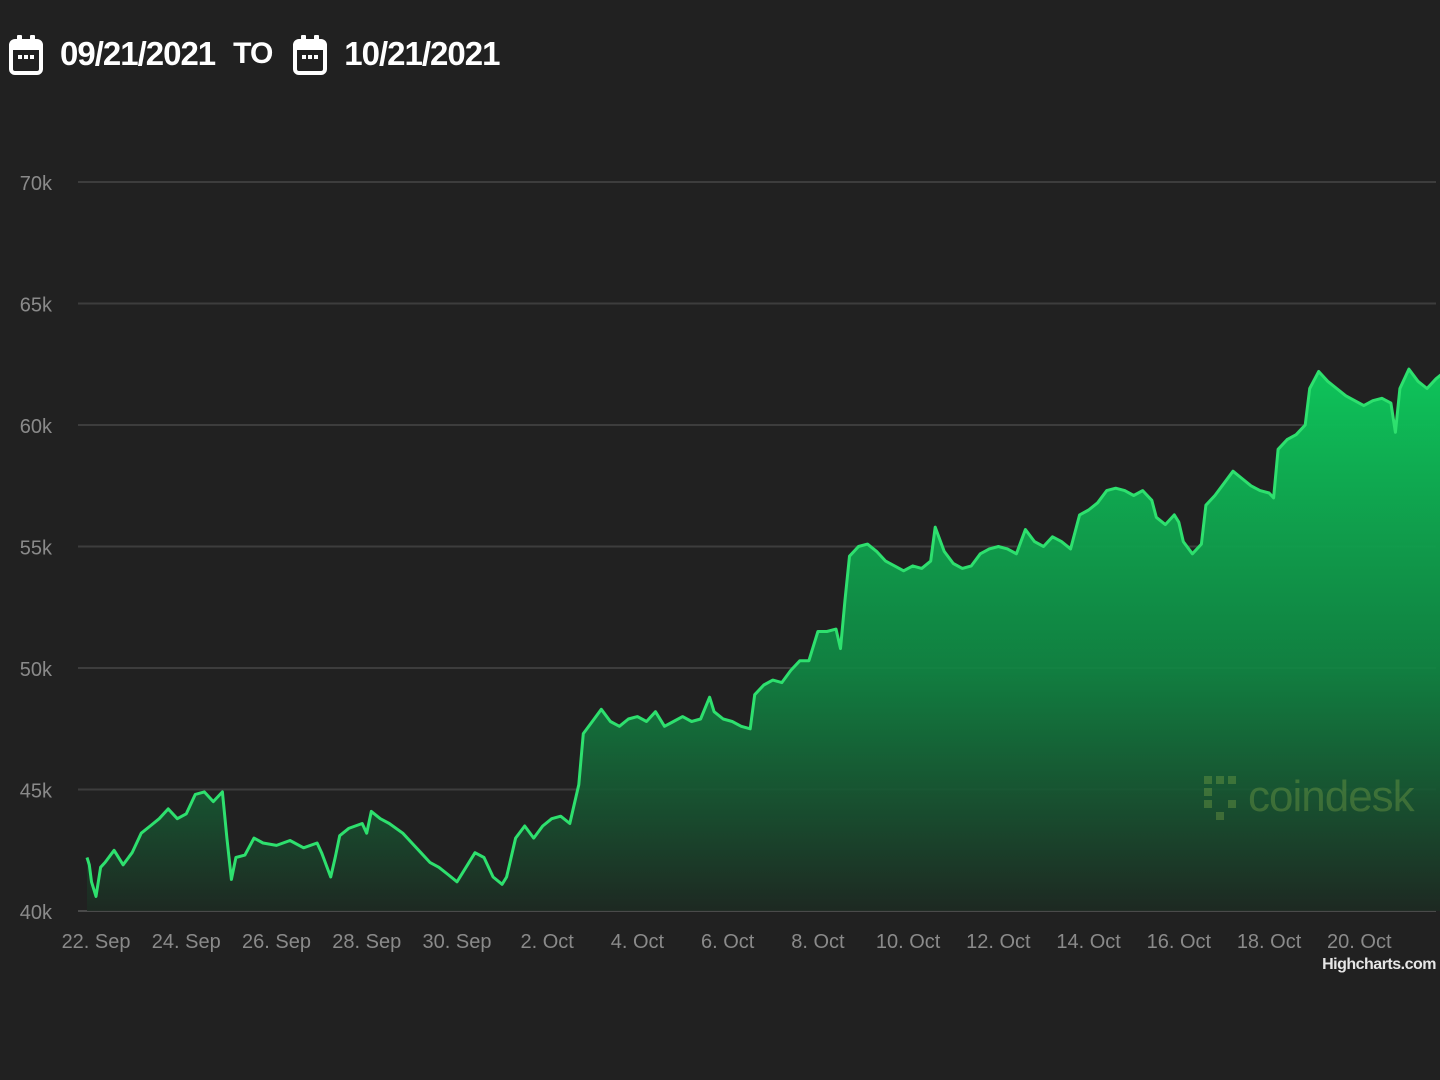  What do you see at coordinates (998, 942) in the screenshot?
I see `x-tick-label: 12. Oct` at bounding box center [998, 942].